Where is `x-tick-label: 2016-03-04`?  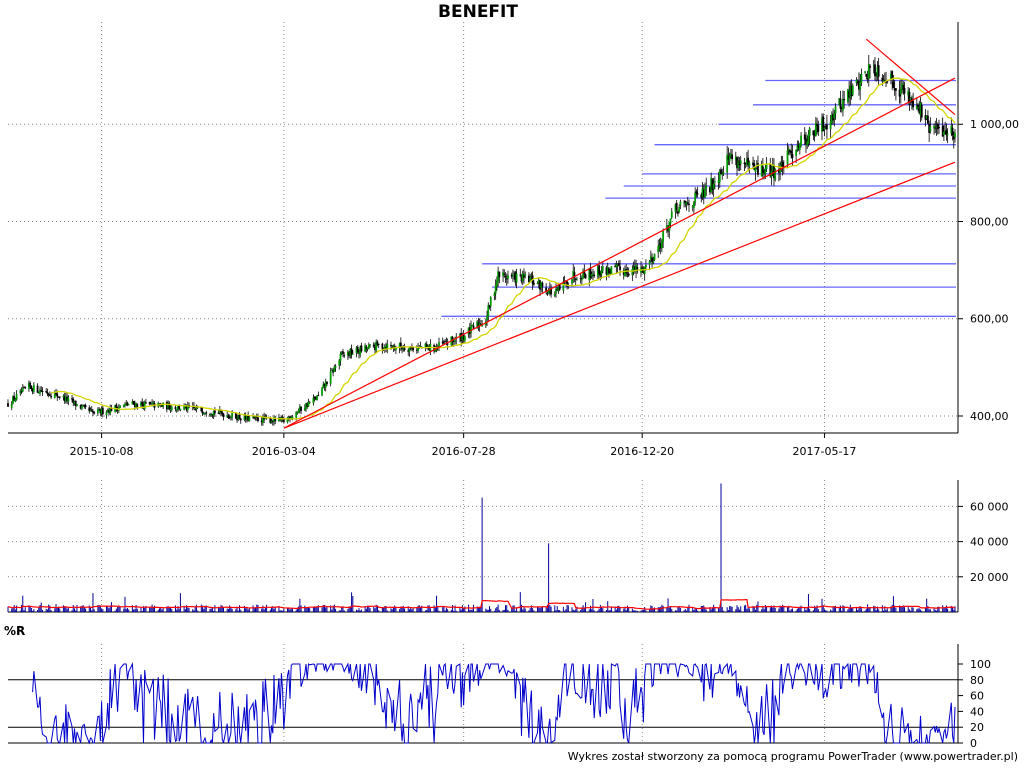
x-tick-label: 2016-03-04 is located at coordinates (284, 451).